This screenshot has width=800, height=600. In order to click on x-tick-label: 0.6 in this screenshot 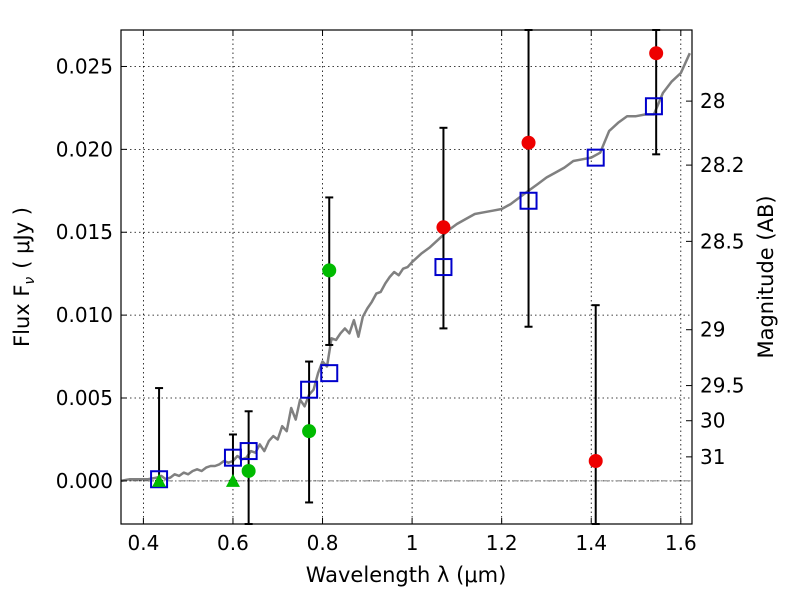, I will do `click(233, 543)`.